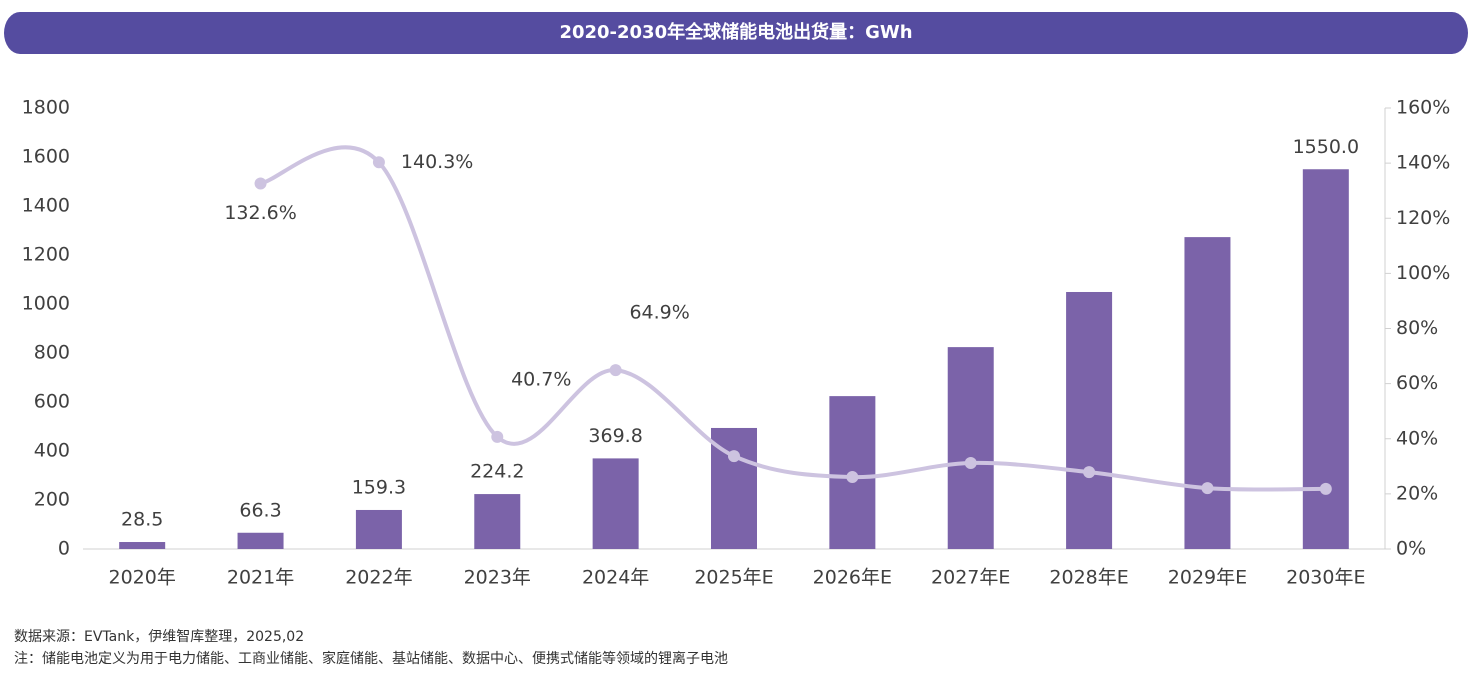  I want to click on bar-value-label: 159.3, so click(379, 487).